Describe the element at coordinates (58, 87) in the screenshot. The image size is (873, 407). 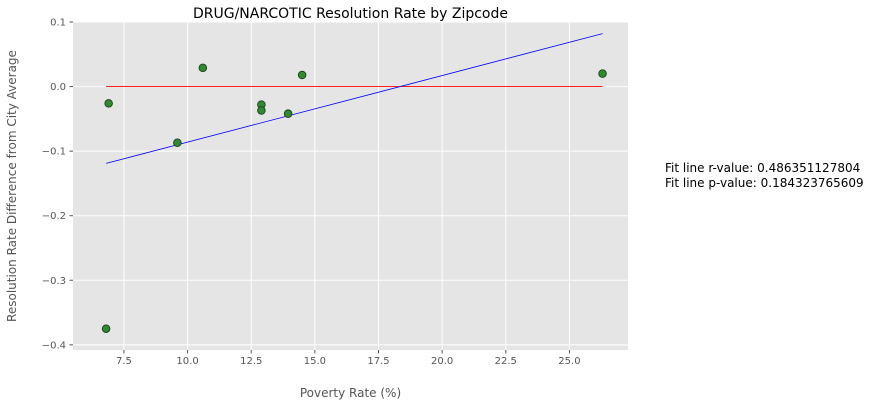
I see `y-tick-label: 0.0` at that location.